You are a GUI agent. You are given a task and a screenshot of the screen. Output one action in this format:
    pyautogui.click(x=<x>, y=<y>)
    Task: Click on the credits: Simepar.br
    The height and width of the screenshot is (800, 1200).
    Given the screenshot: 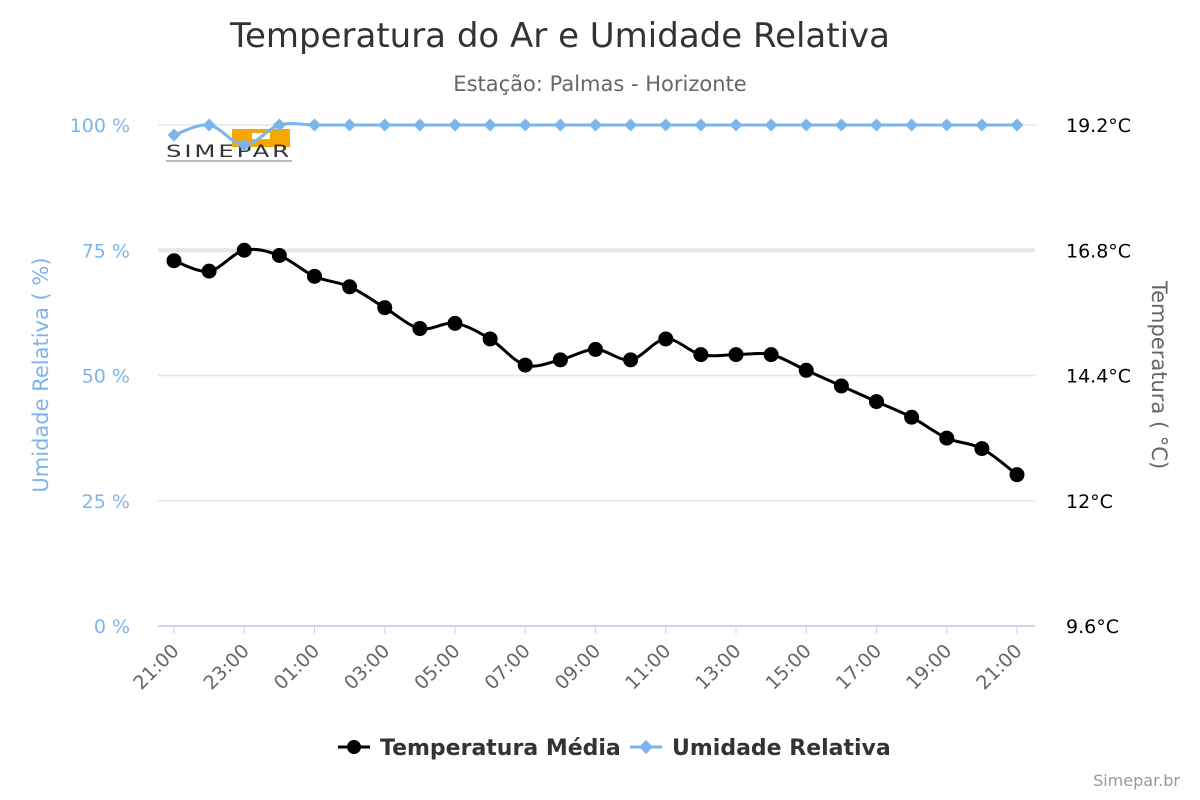 What is the action you would take?
    pyautogui.click(x=1136, y=780)
    